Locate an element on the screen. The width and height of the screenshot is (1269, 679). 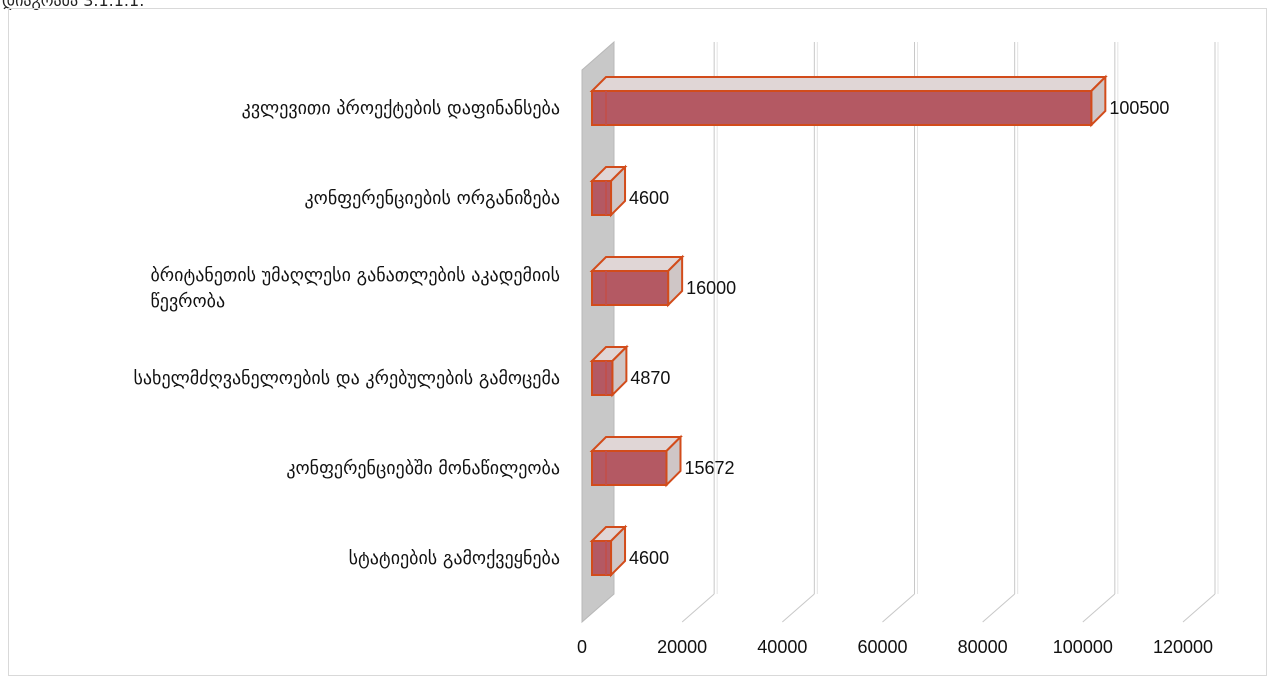
category-label: წევრობა is located at coordinates (187, 301).